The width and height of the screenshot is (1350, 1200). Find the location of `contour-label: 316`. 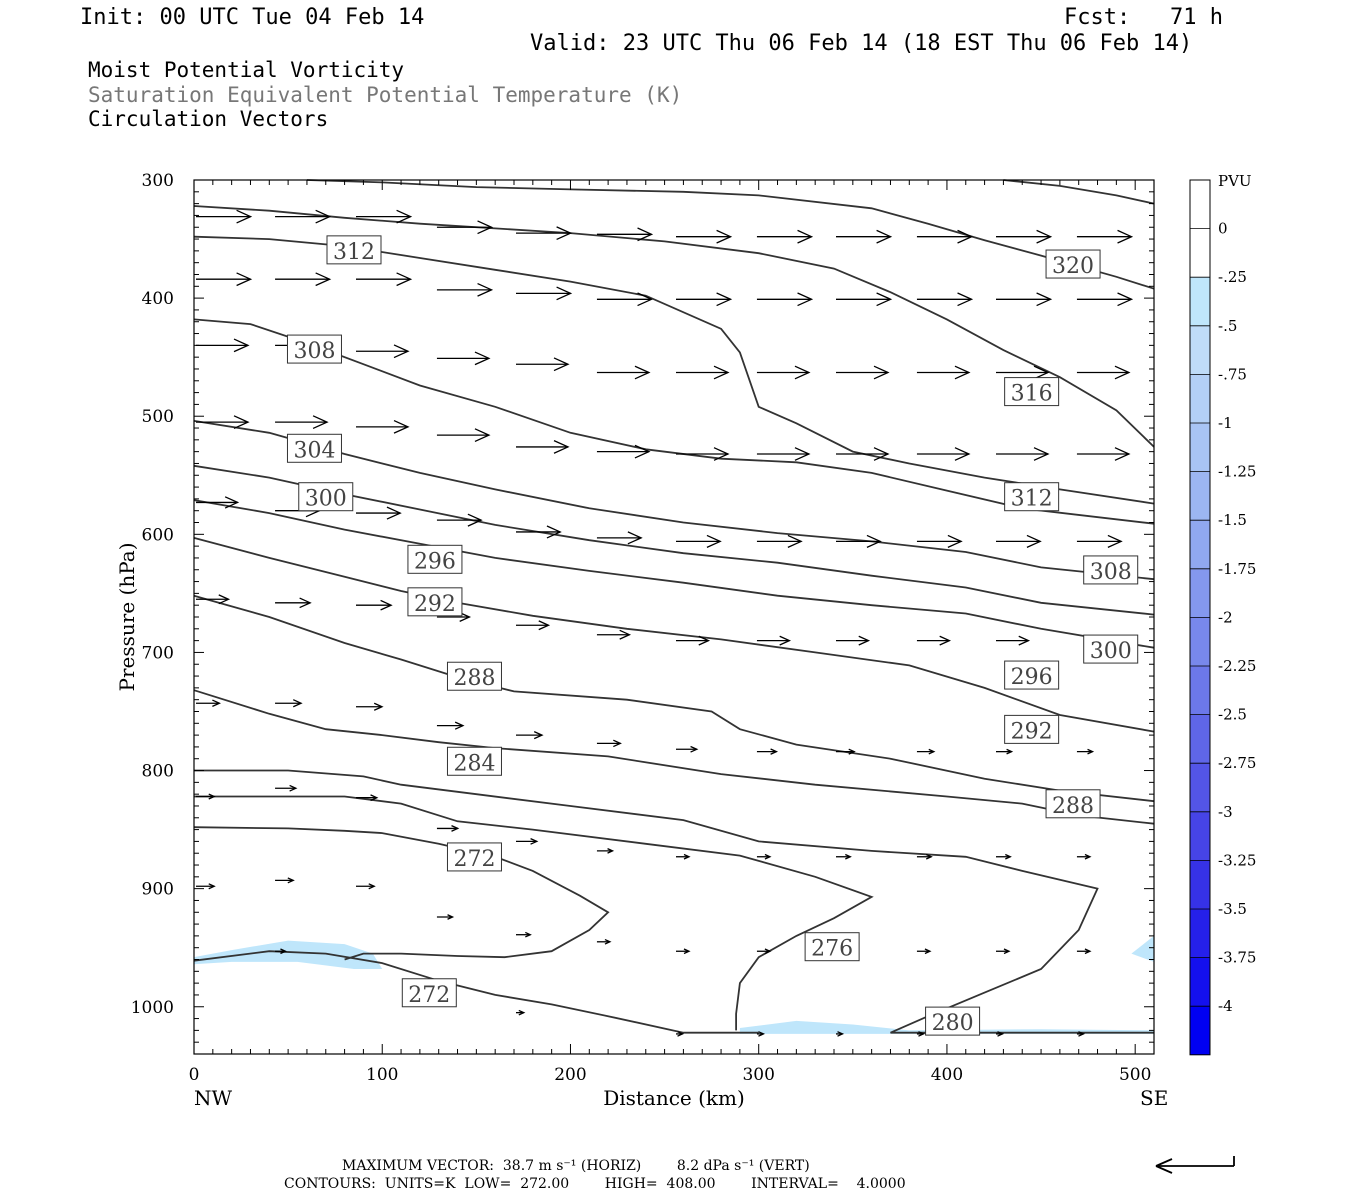

contour-label: 316 is located at coordinates (1032, 392).